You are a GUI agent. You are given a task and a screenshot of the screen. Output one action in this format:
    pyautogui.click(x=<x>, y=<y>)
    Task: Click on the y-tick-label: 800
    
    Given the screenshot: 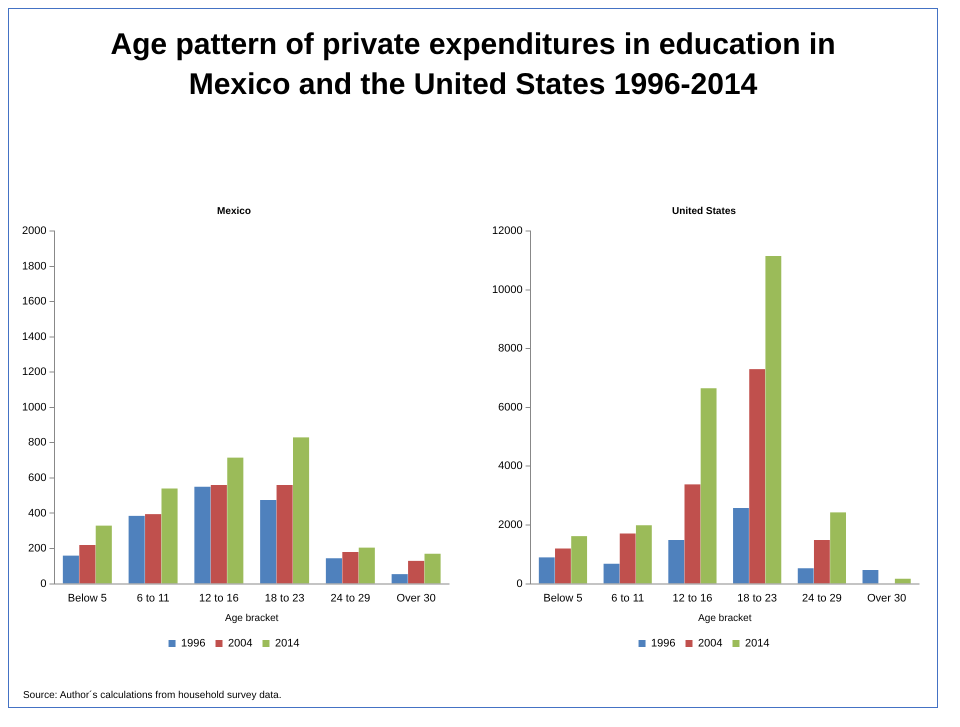 What is the action you would take?
    pyautogui.click(x=37, y=442)
    